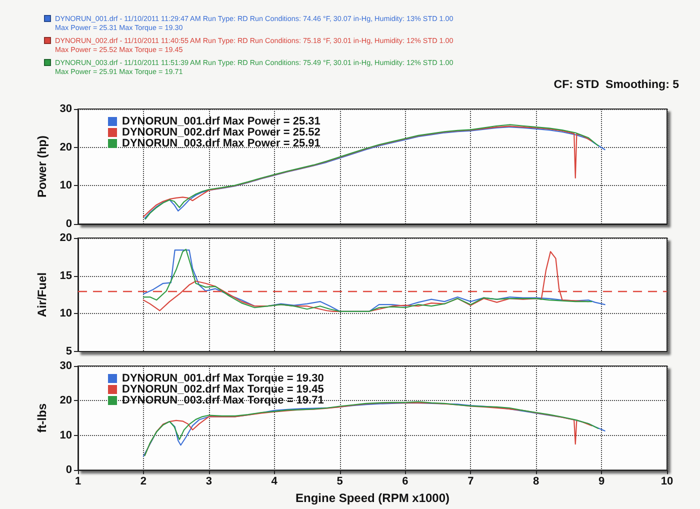  I want to click on legend-label: DYNORUN_002.drf Max Power = 25.52, so click(221, 132).